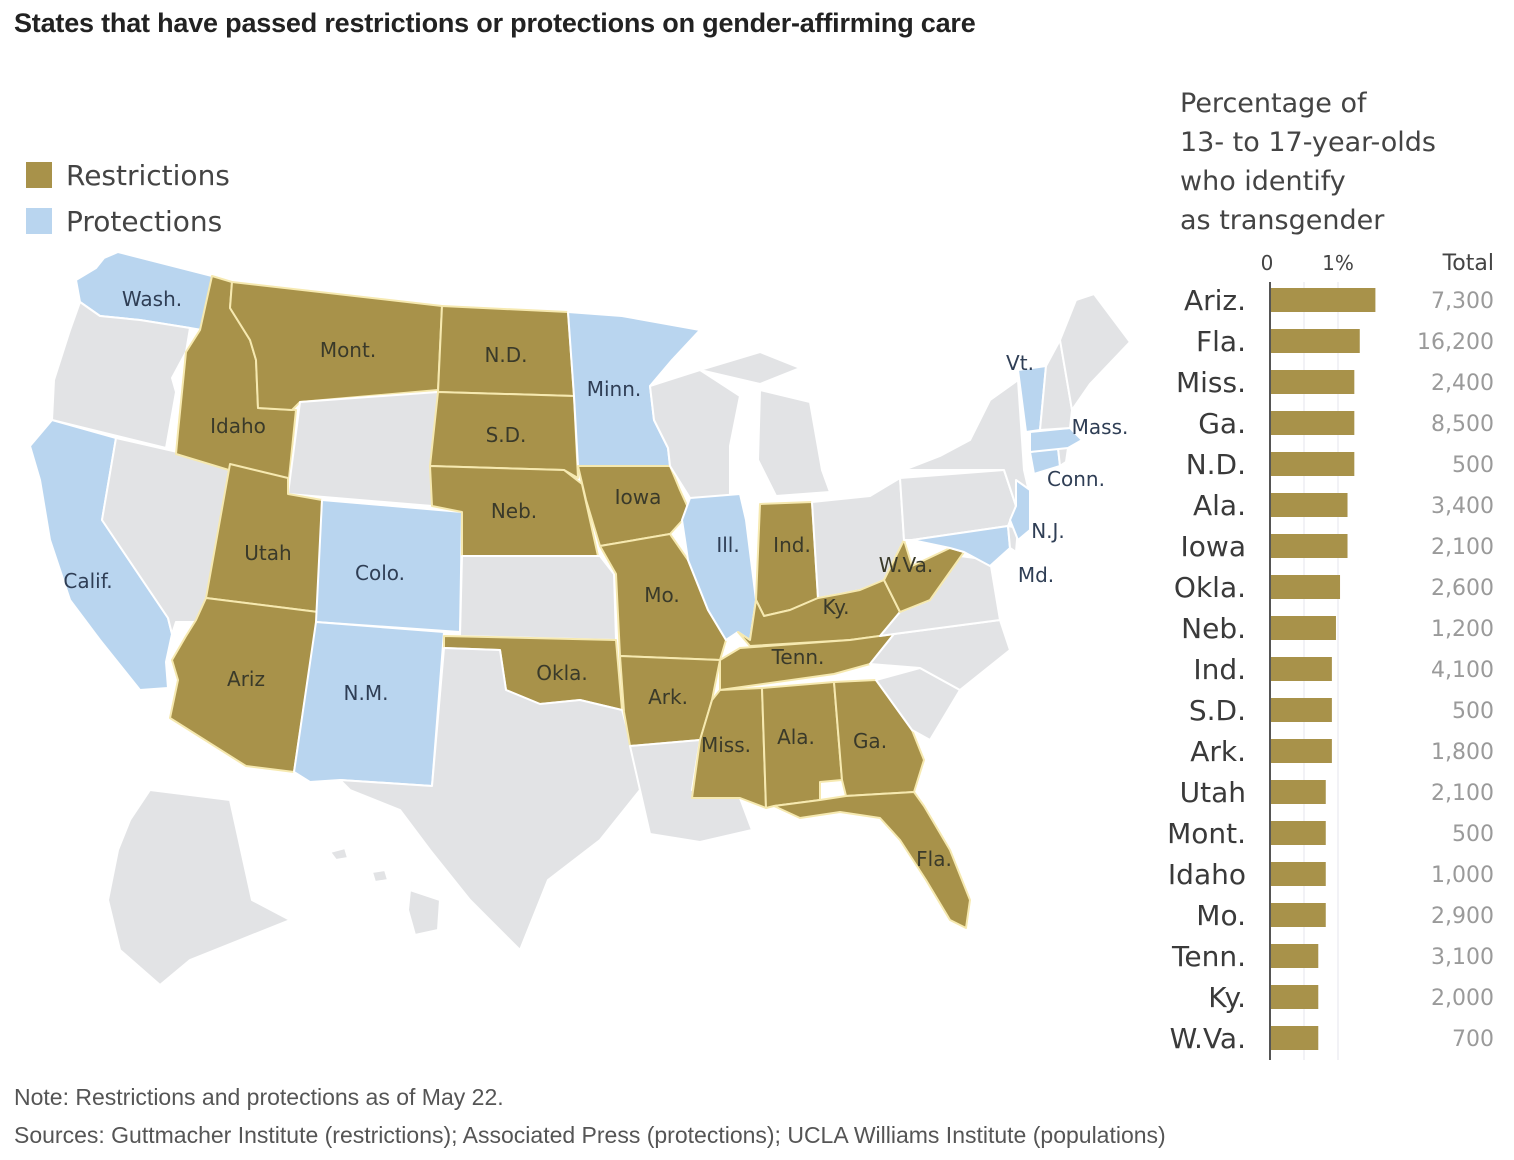 Image resolution: width=1514 pixels, height=1160 pixels. I want to click on bar-okla, so click(1305, 587).